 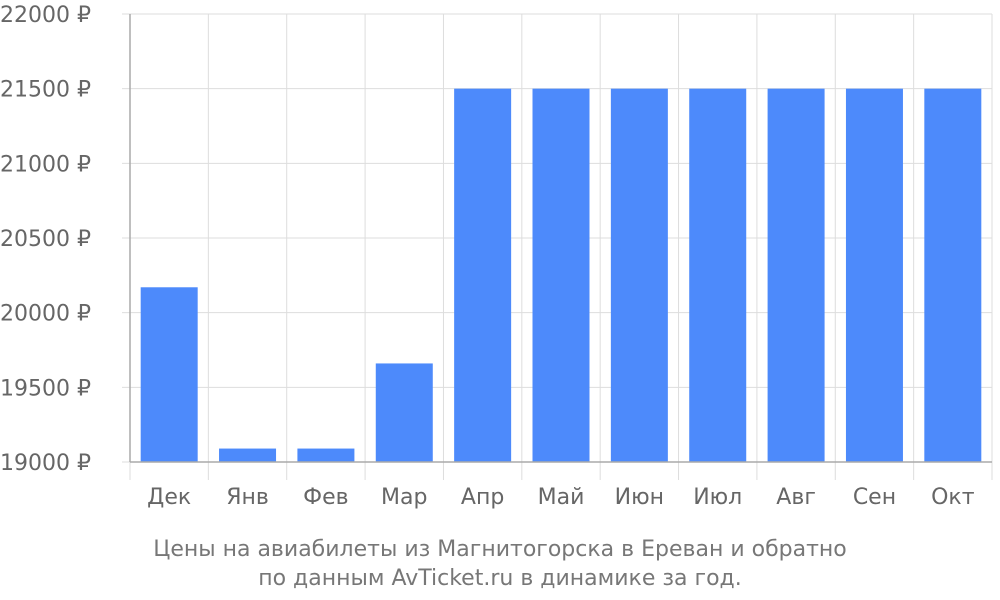 I want to click on x-tick-label: Окт, so click(x=953, y=497).